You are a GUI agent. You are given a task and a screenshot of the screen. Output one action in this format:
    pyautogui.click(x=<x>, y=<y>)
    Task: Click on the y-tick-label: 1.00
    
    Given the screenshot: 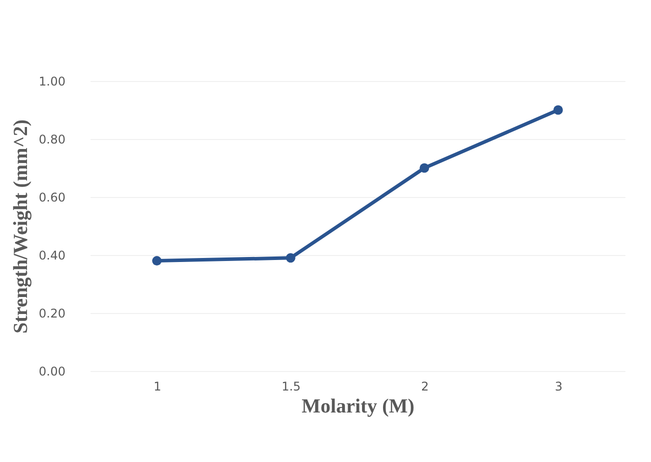 What is the action you would take?
    pyautogui.click(x=52, y=81)
    